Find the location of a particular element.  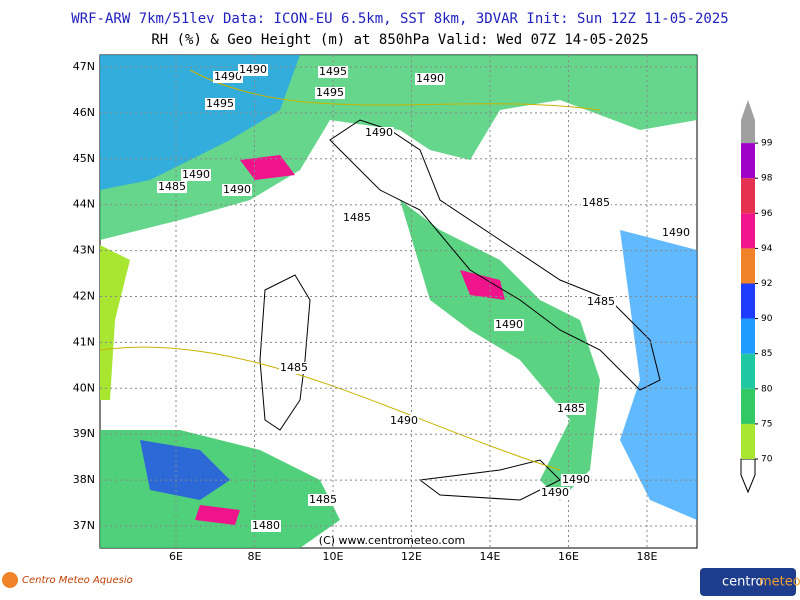

lon-label: 16E is located at coordinates (568, 556).